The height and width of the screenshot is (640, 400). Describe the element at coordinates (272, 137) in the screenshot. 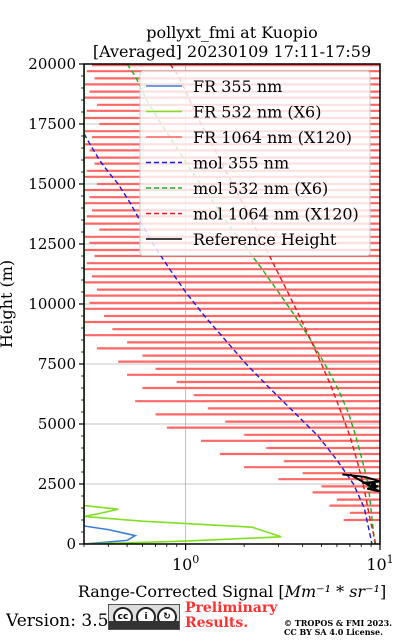

I see `legend-label: FR 1064 nm (X120)` at that location.